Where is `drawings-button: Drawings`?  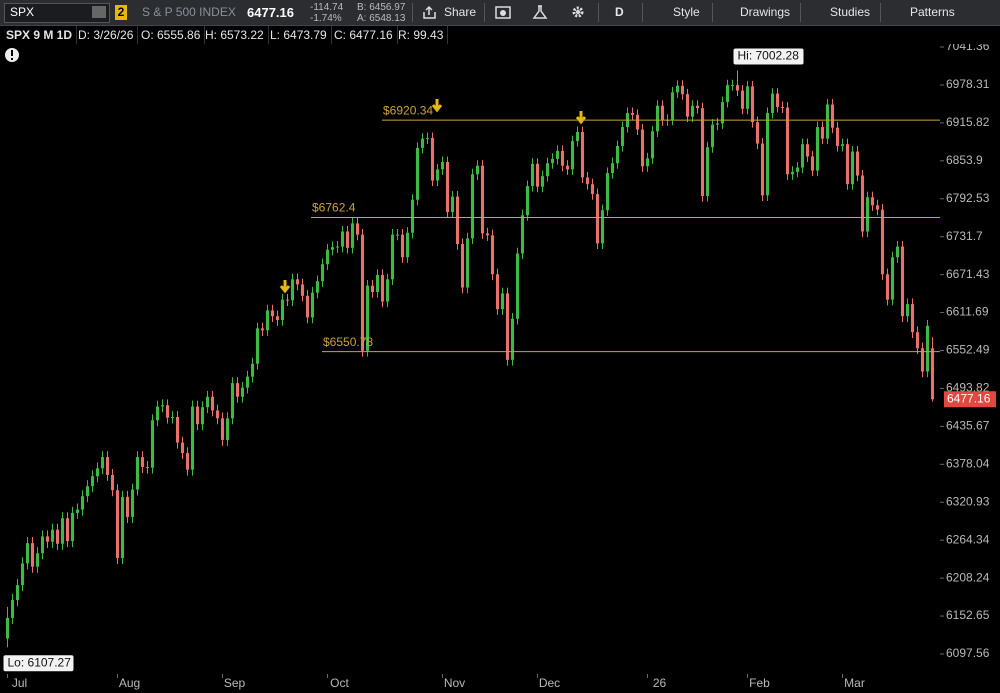 drawings-button: Drawings is located at coordinates (765, 12).